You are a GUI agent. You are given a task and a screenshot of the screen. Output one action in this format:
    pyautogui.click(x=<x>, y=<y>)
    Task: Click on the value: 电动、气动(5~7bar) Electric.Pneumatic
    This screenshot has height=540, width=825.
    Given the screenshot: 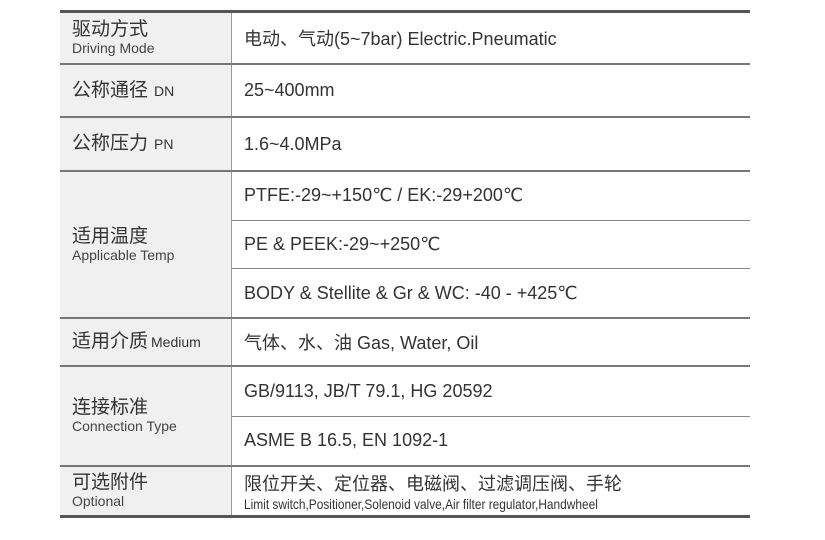 What is the action you would take?
    pyautogui.click(x=400, y=39)
    